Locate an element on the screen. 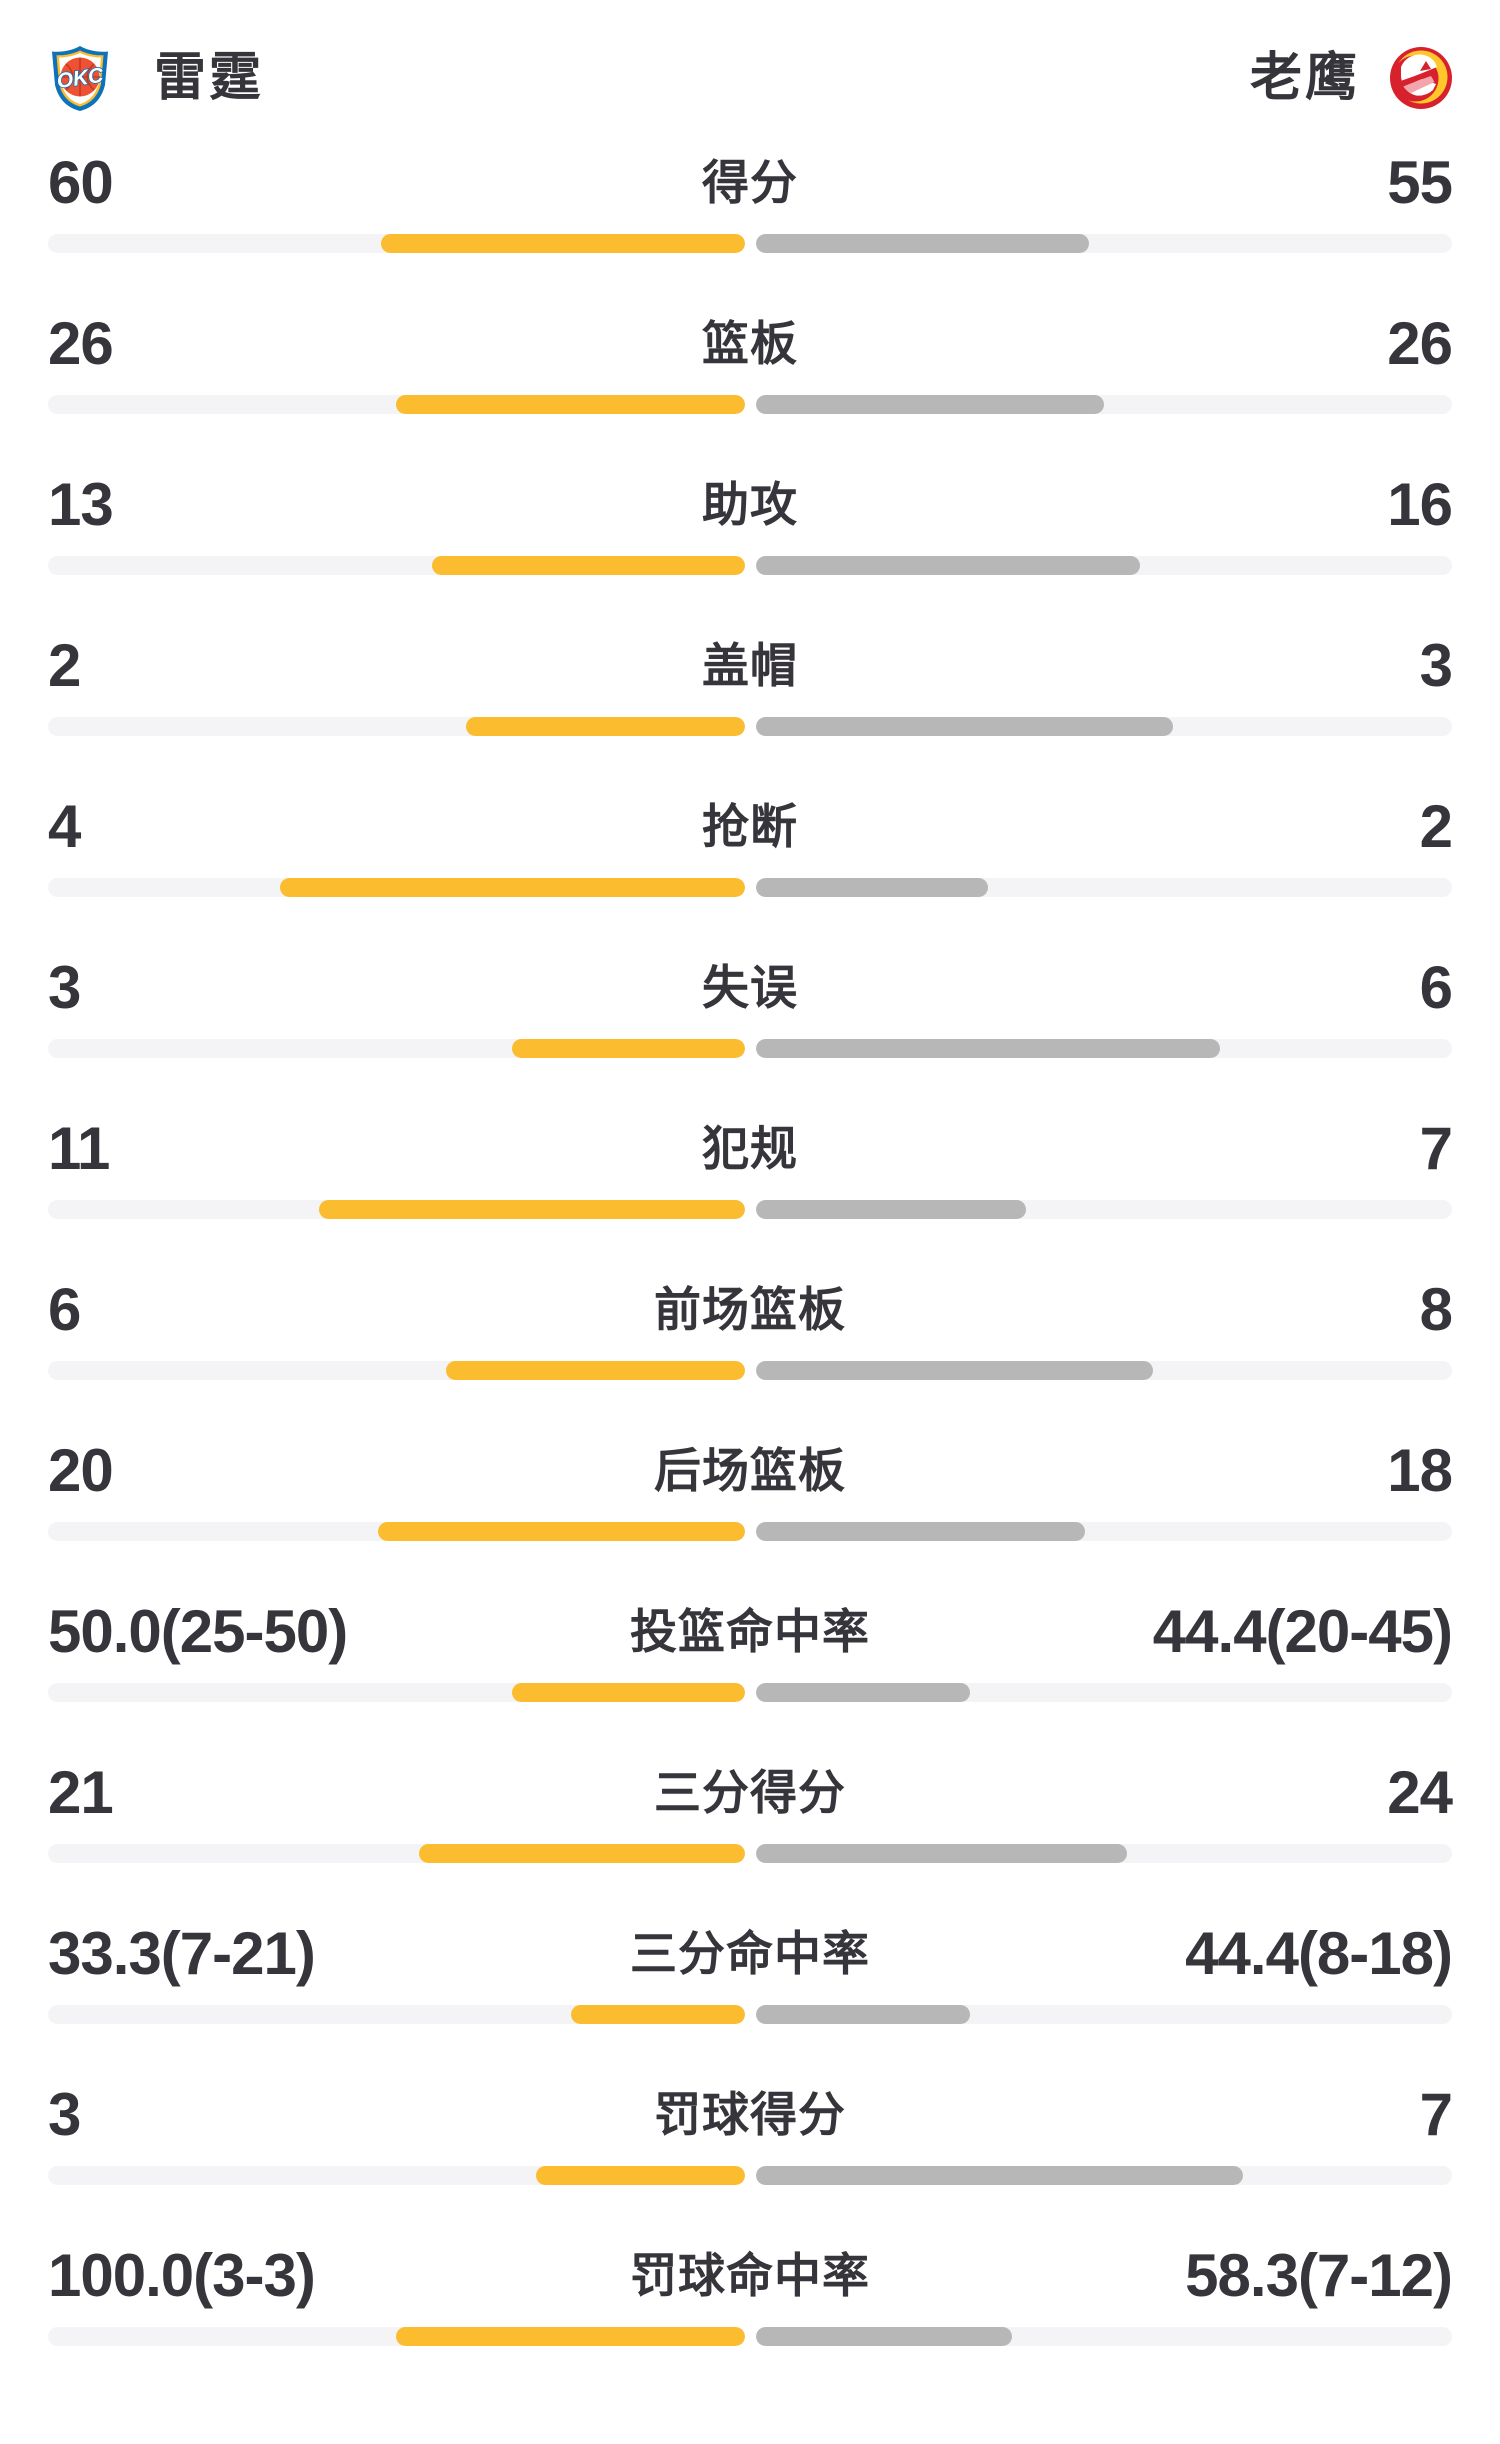 This screenshot has height=2444, width=1500. stat-row: 60 得分 55 is located at coordinates (750, 192).